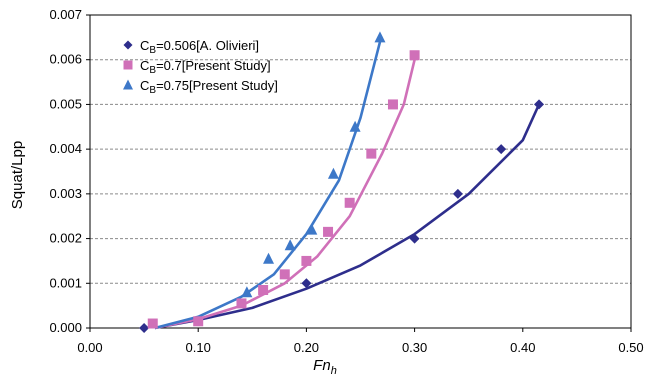 This screenshot has height=380, width=649. What do you see at coordinates (65, 327) in the screenshot?
I see `y-tick-label: 0.000` at bounding box center [65, 327].